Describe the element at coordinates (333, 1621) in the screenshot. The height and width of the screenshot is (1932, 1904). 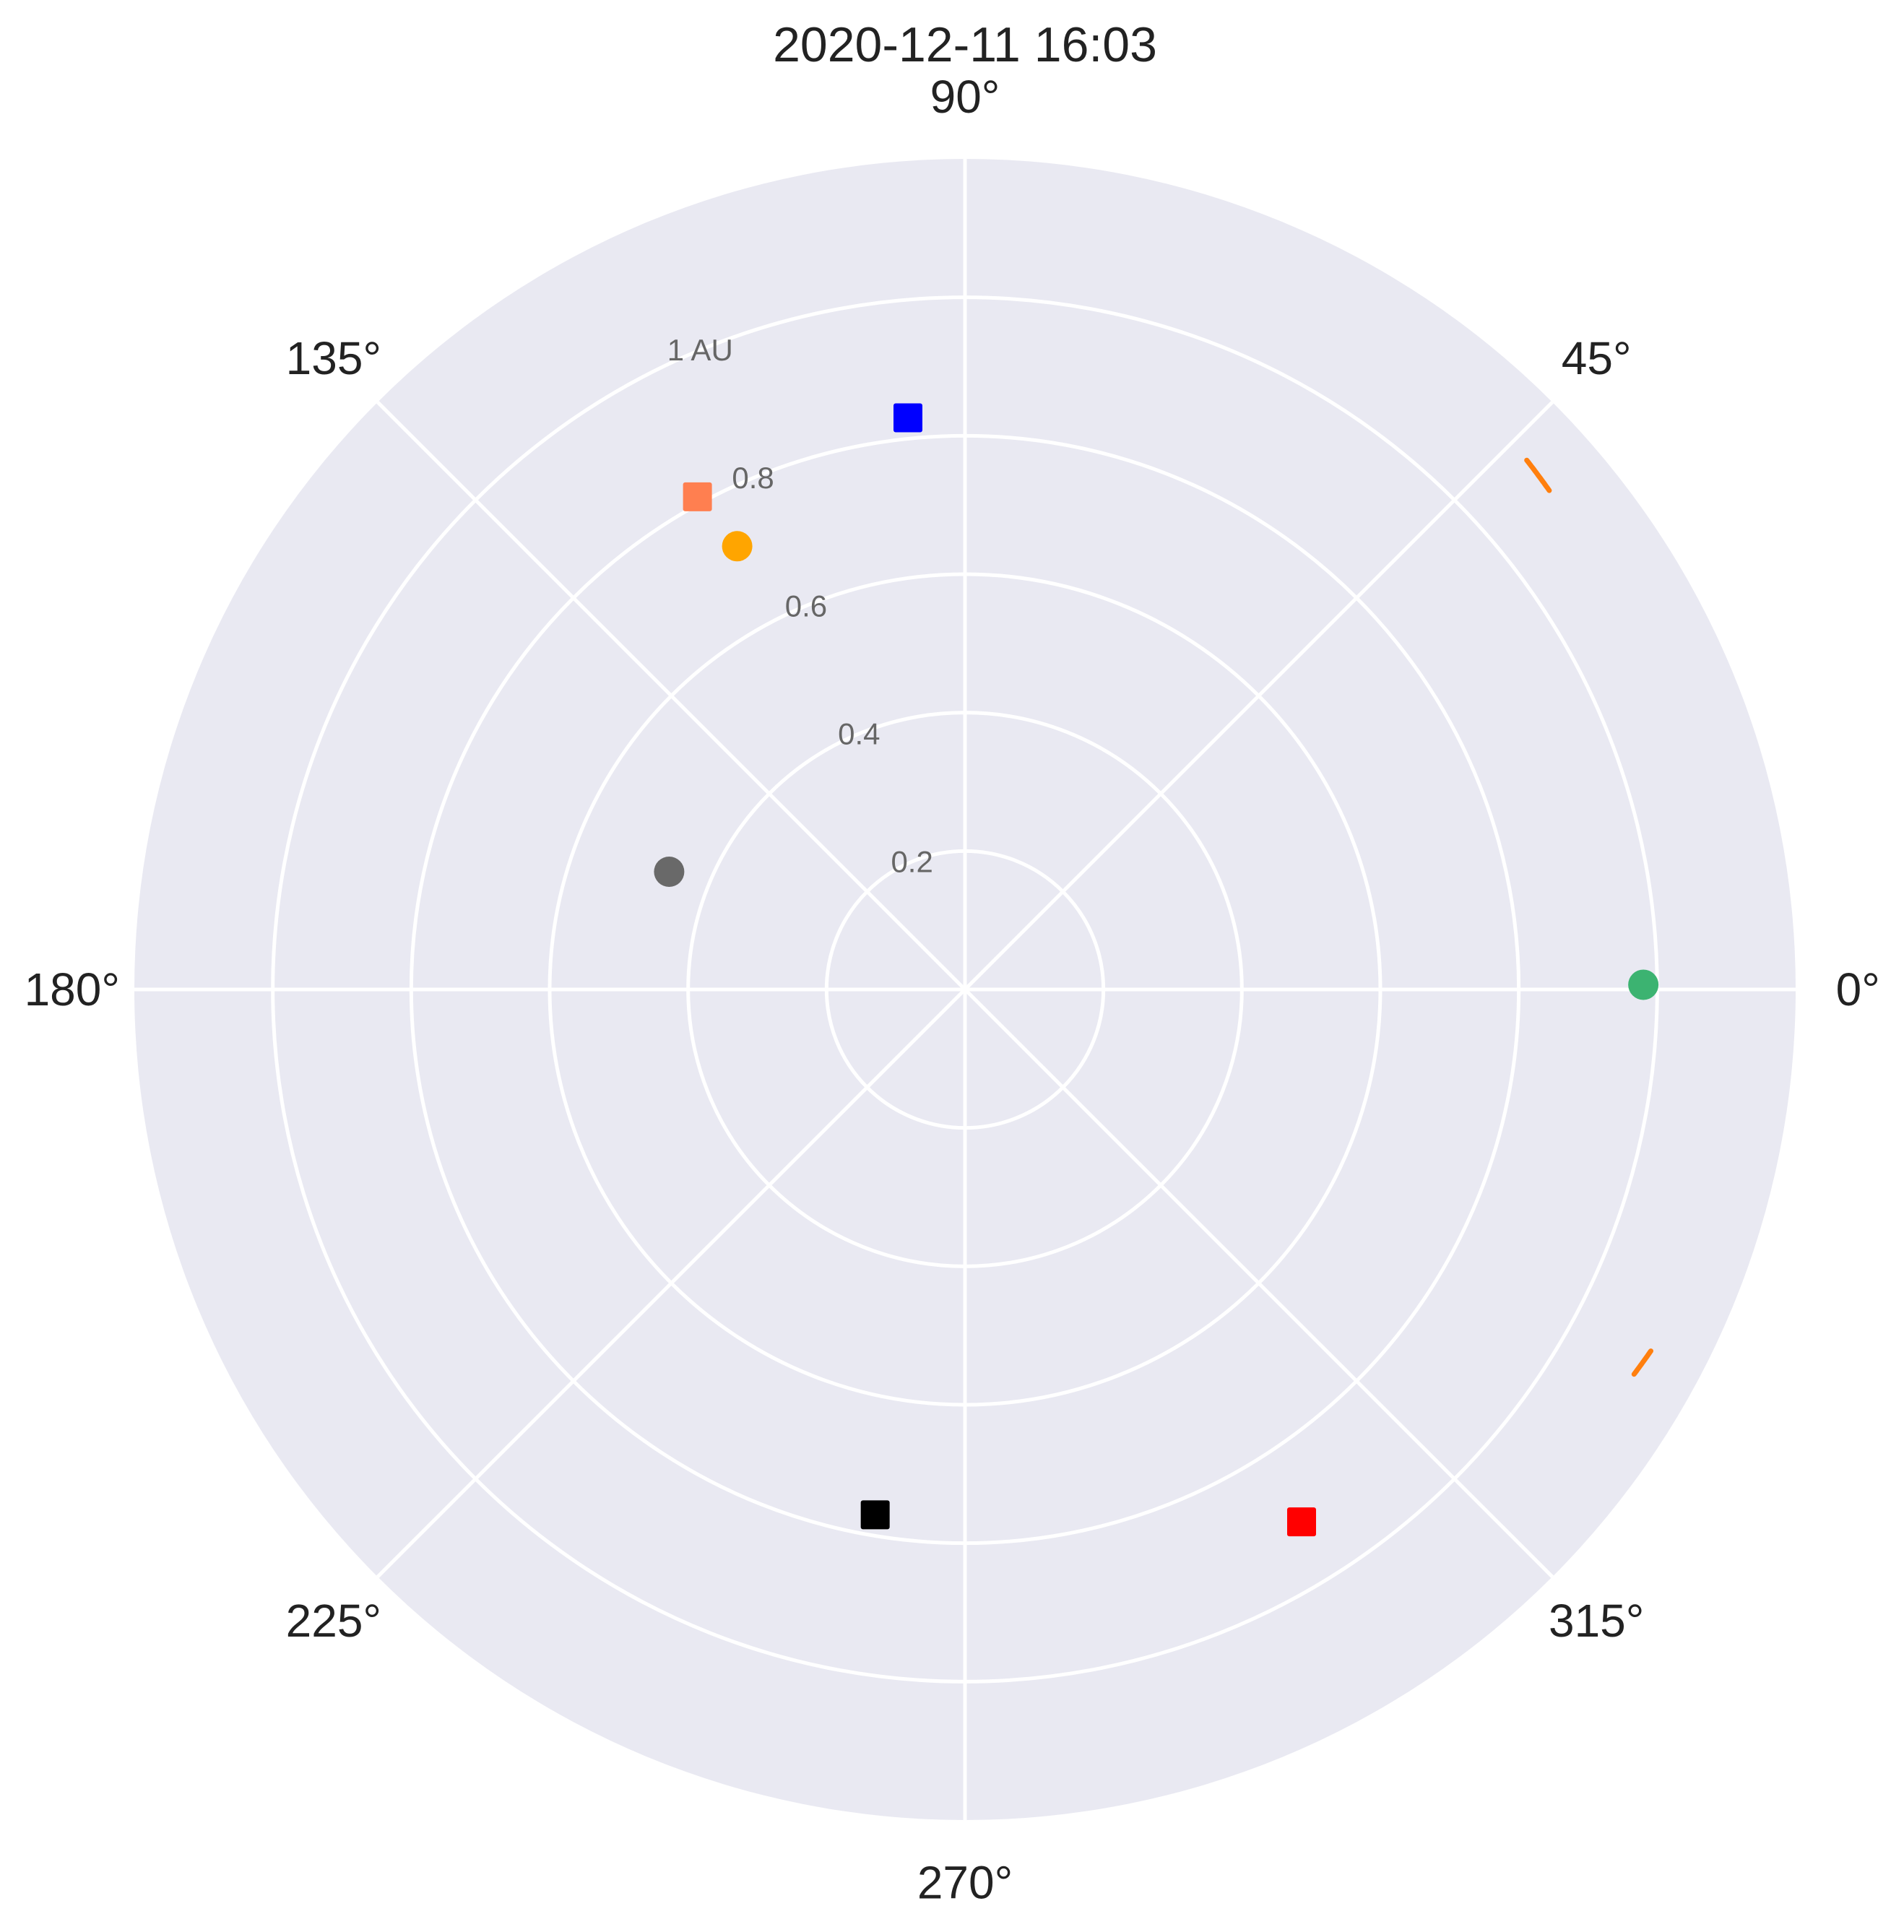
I see `angle-tick-label: 225°` at that location.